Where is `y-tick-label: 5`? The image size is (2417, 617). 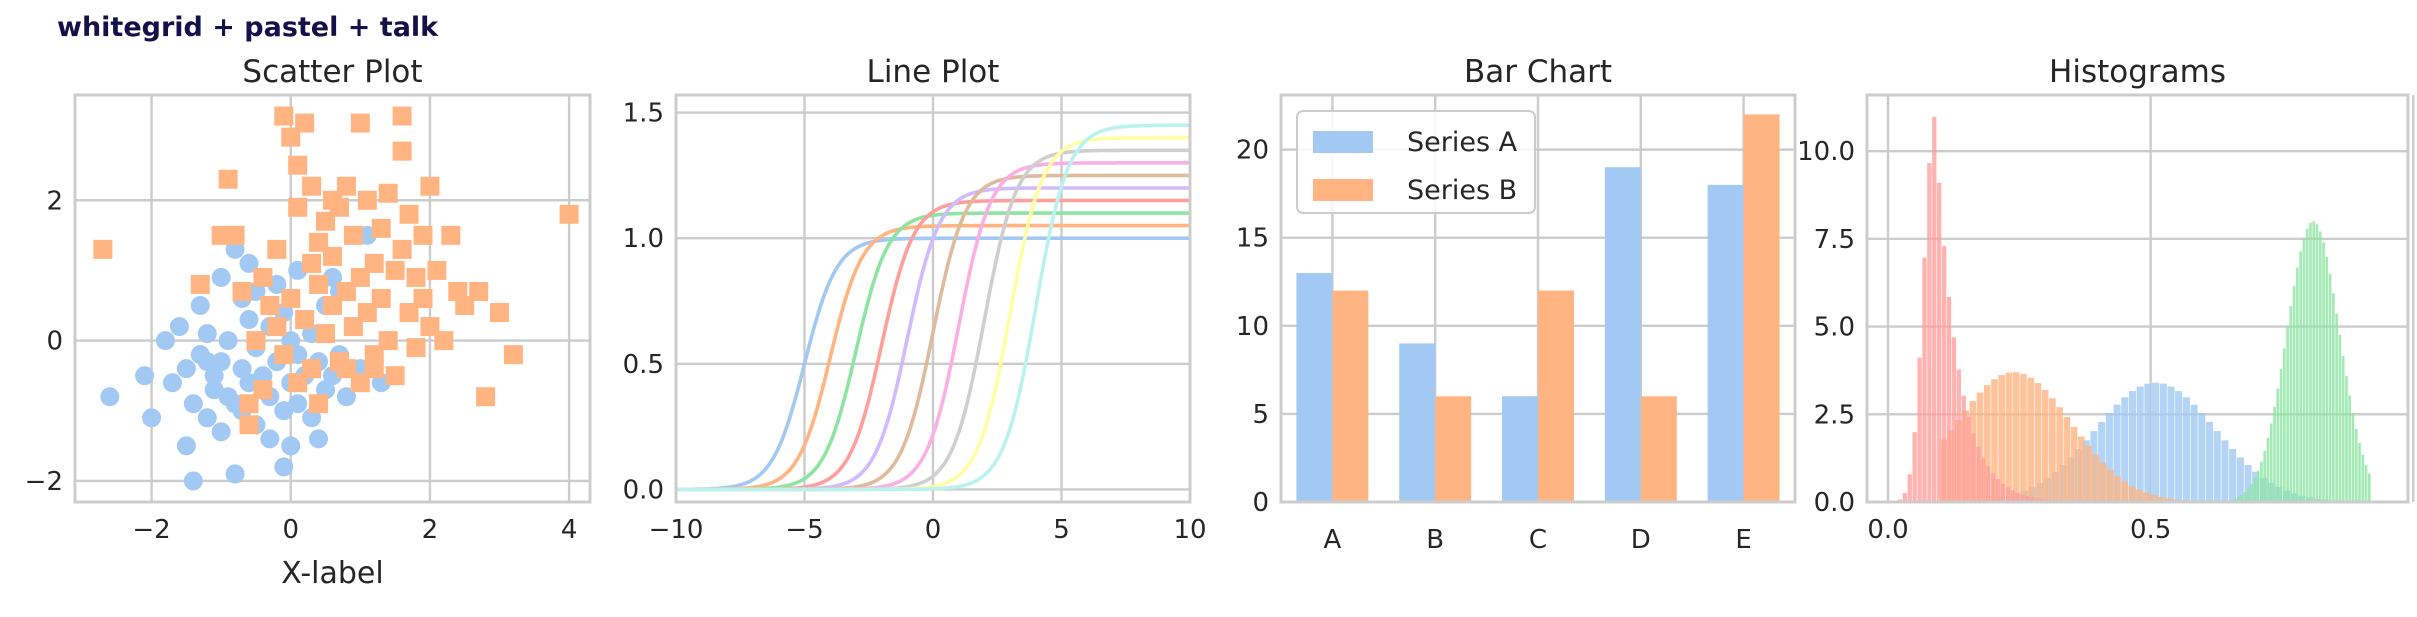
y-tick-label: 5 is located at coordinates (1260, 415).